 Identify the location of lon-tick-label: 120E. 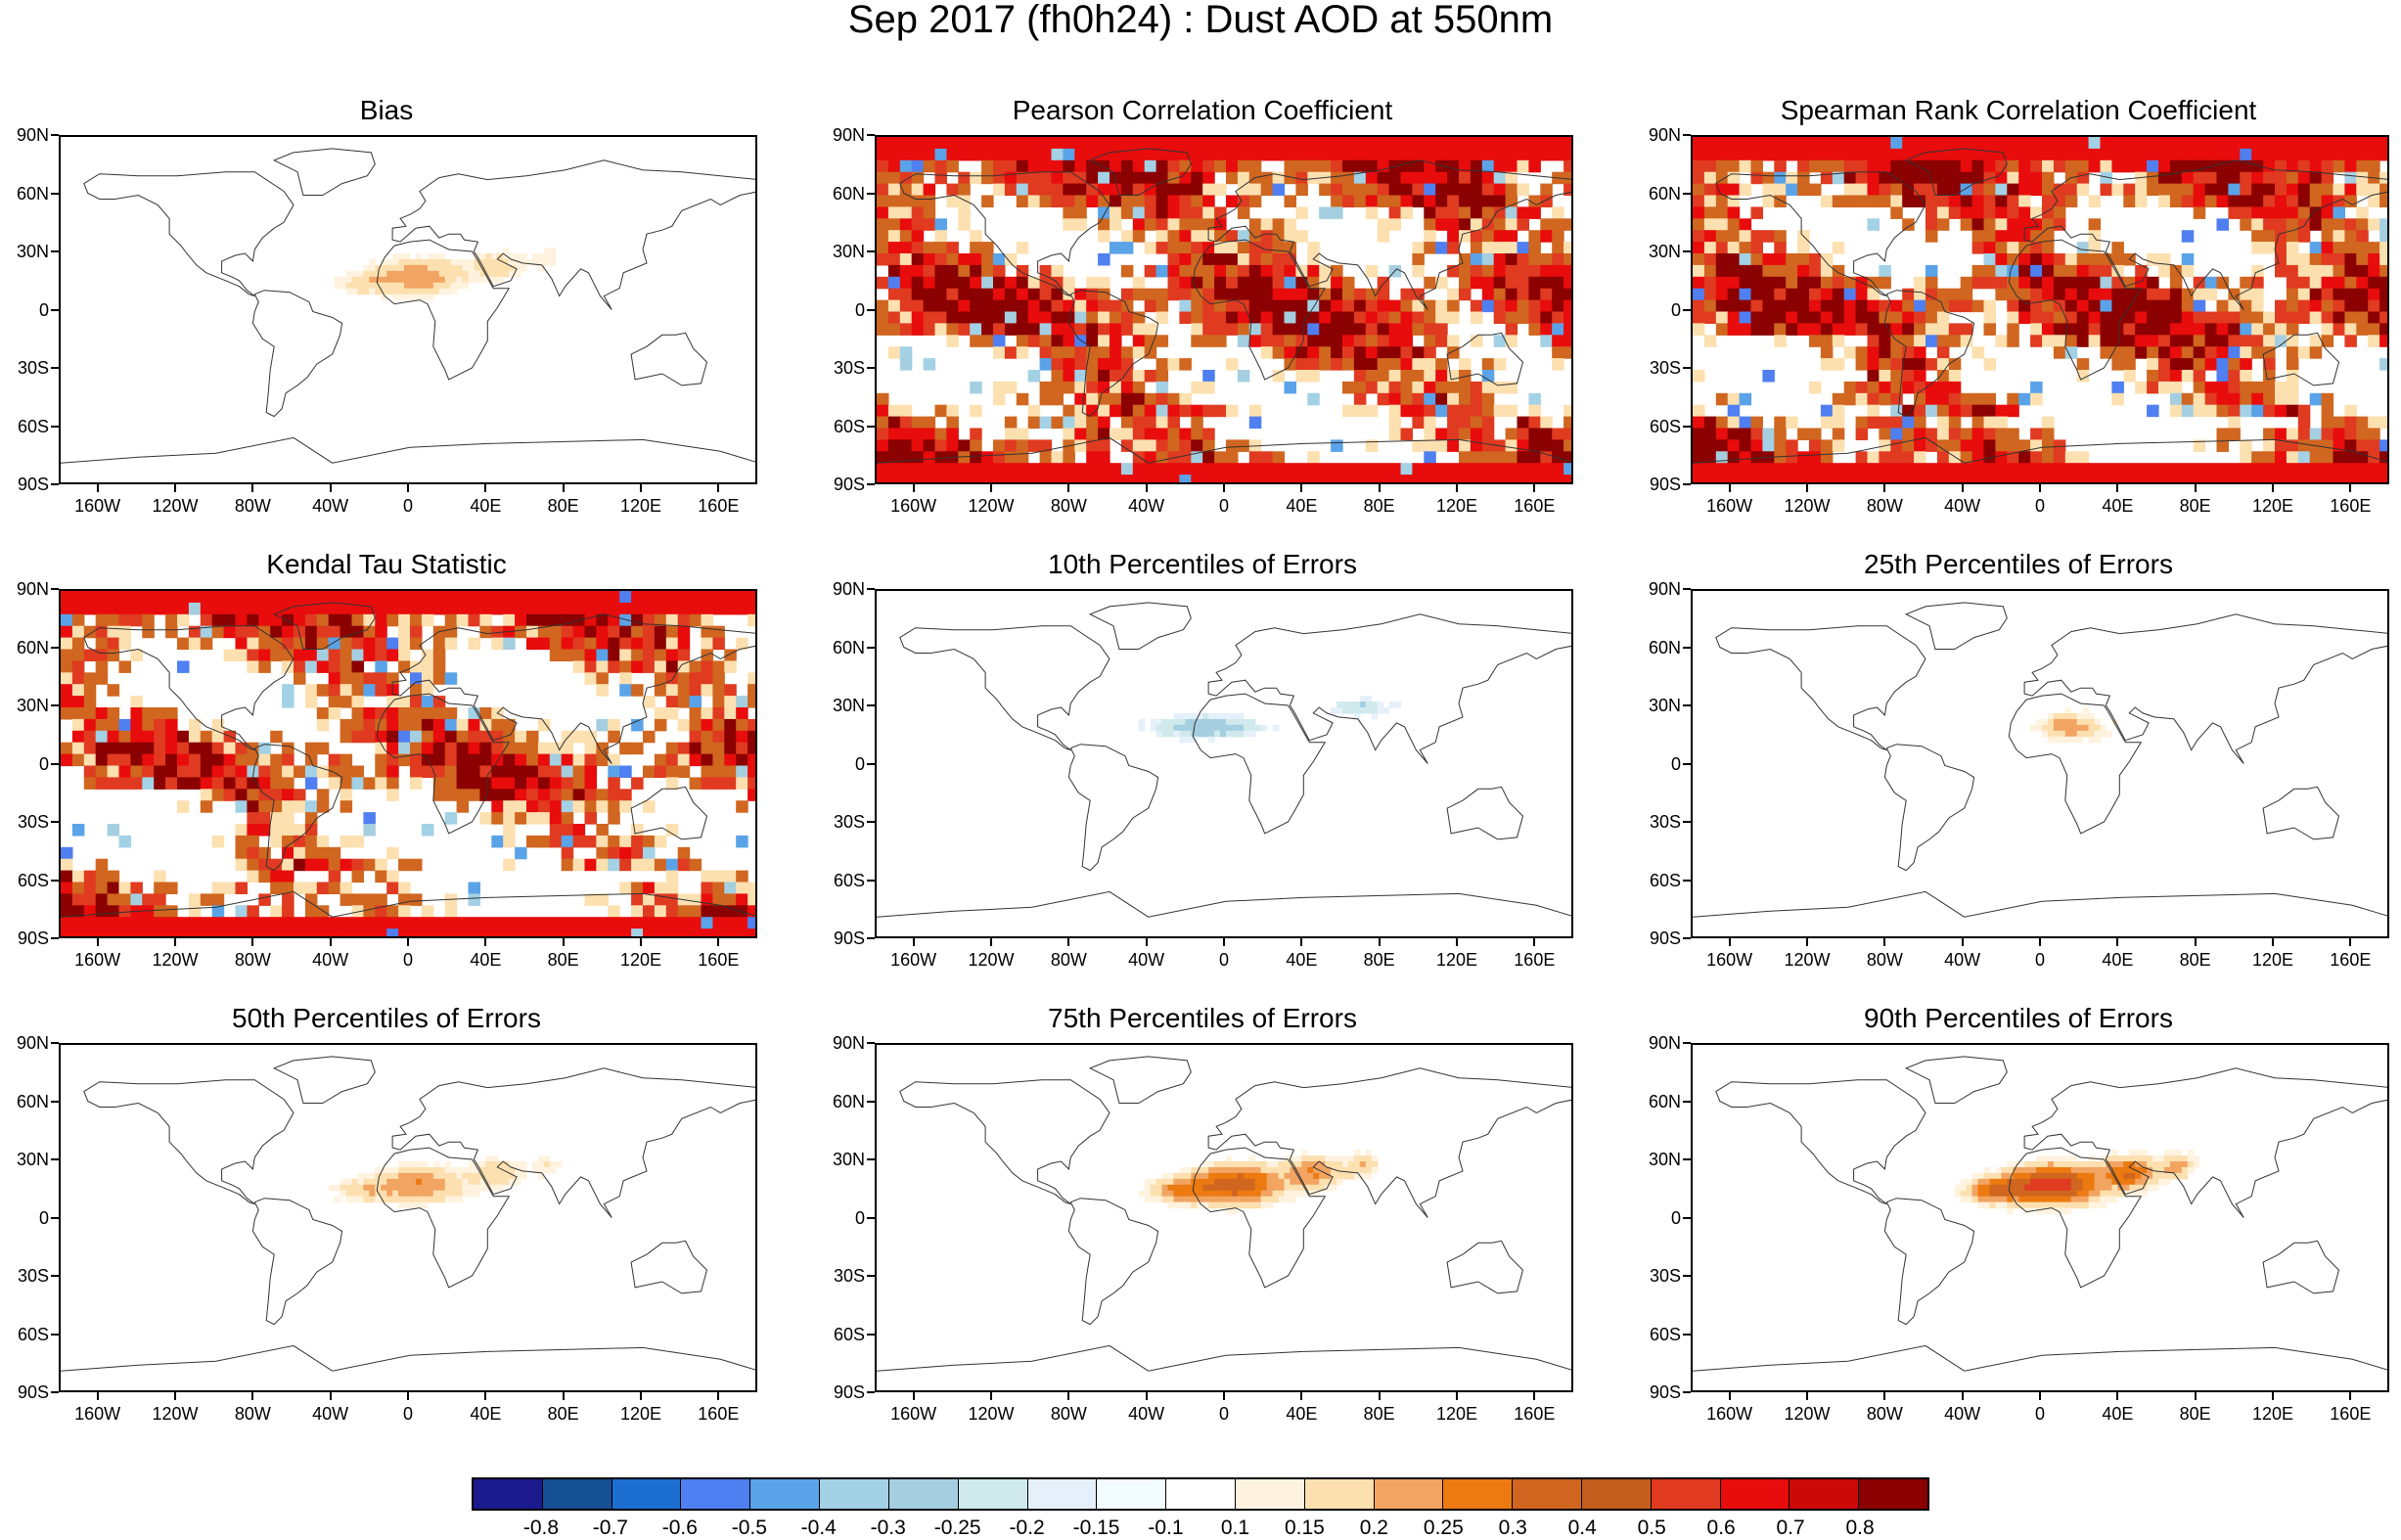
(1457, 1414).